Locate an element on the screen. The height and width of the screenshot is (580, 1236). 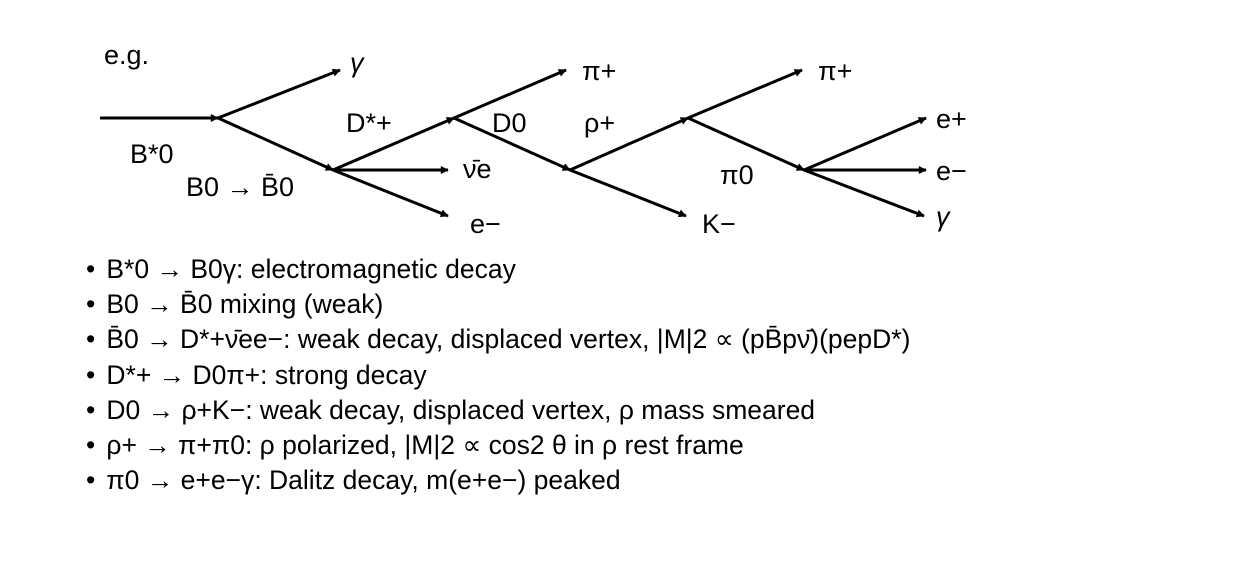
decay-equation: B*0 → B0γ is located at coordinates (171, 269).